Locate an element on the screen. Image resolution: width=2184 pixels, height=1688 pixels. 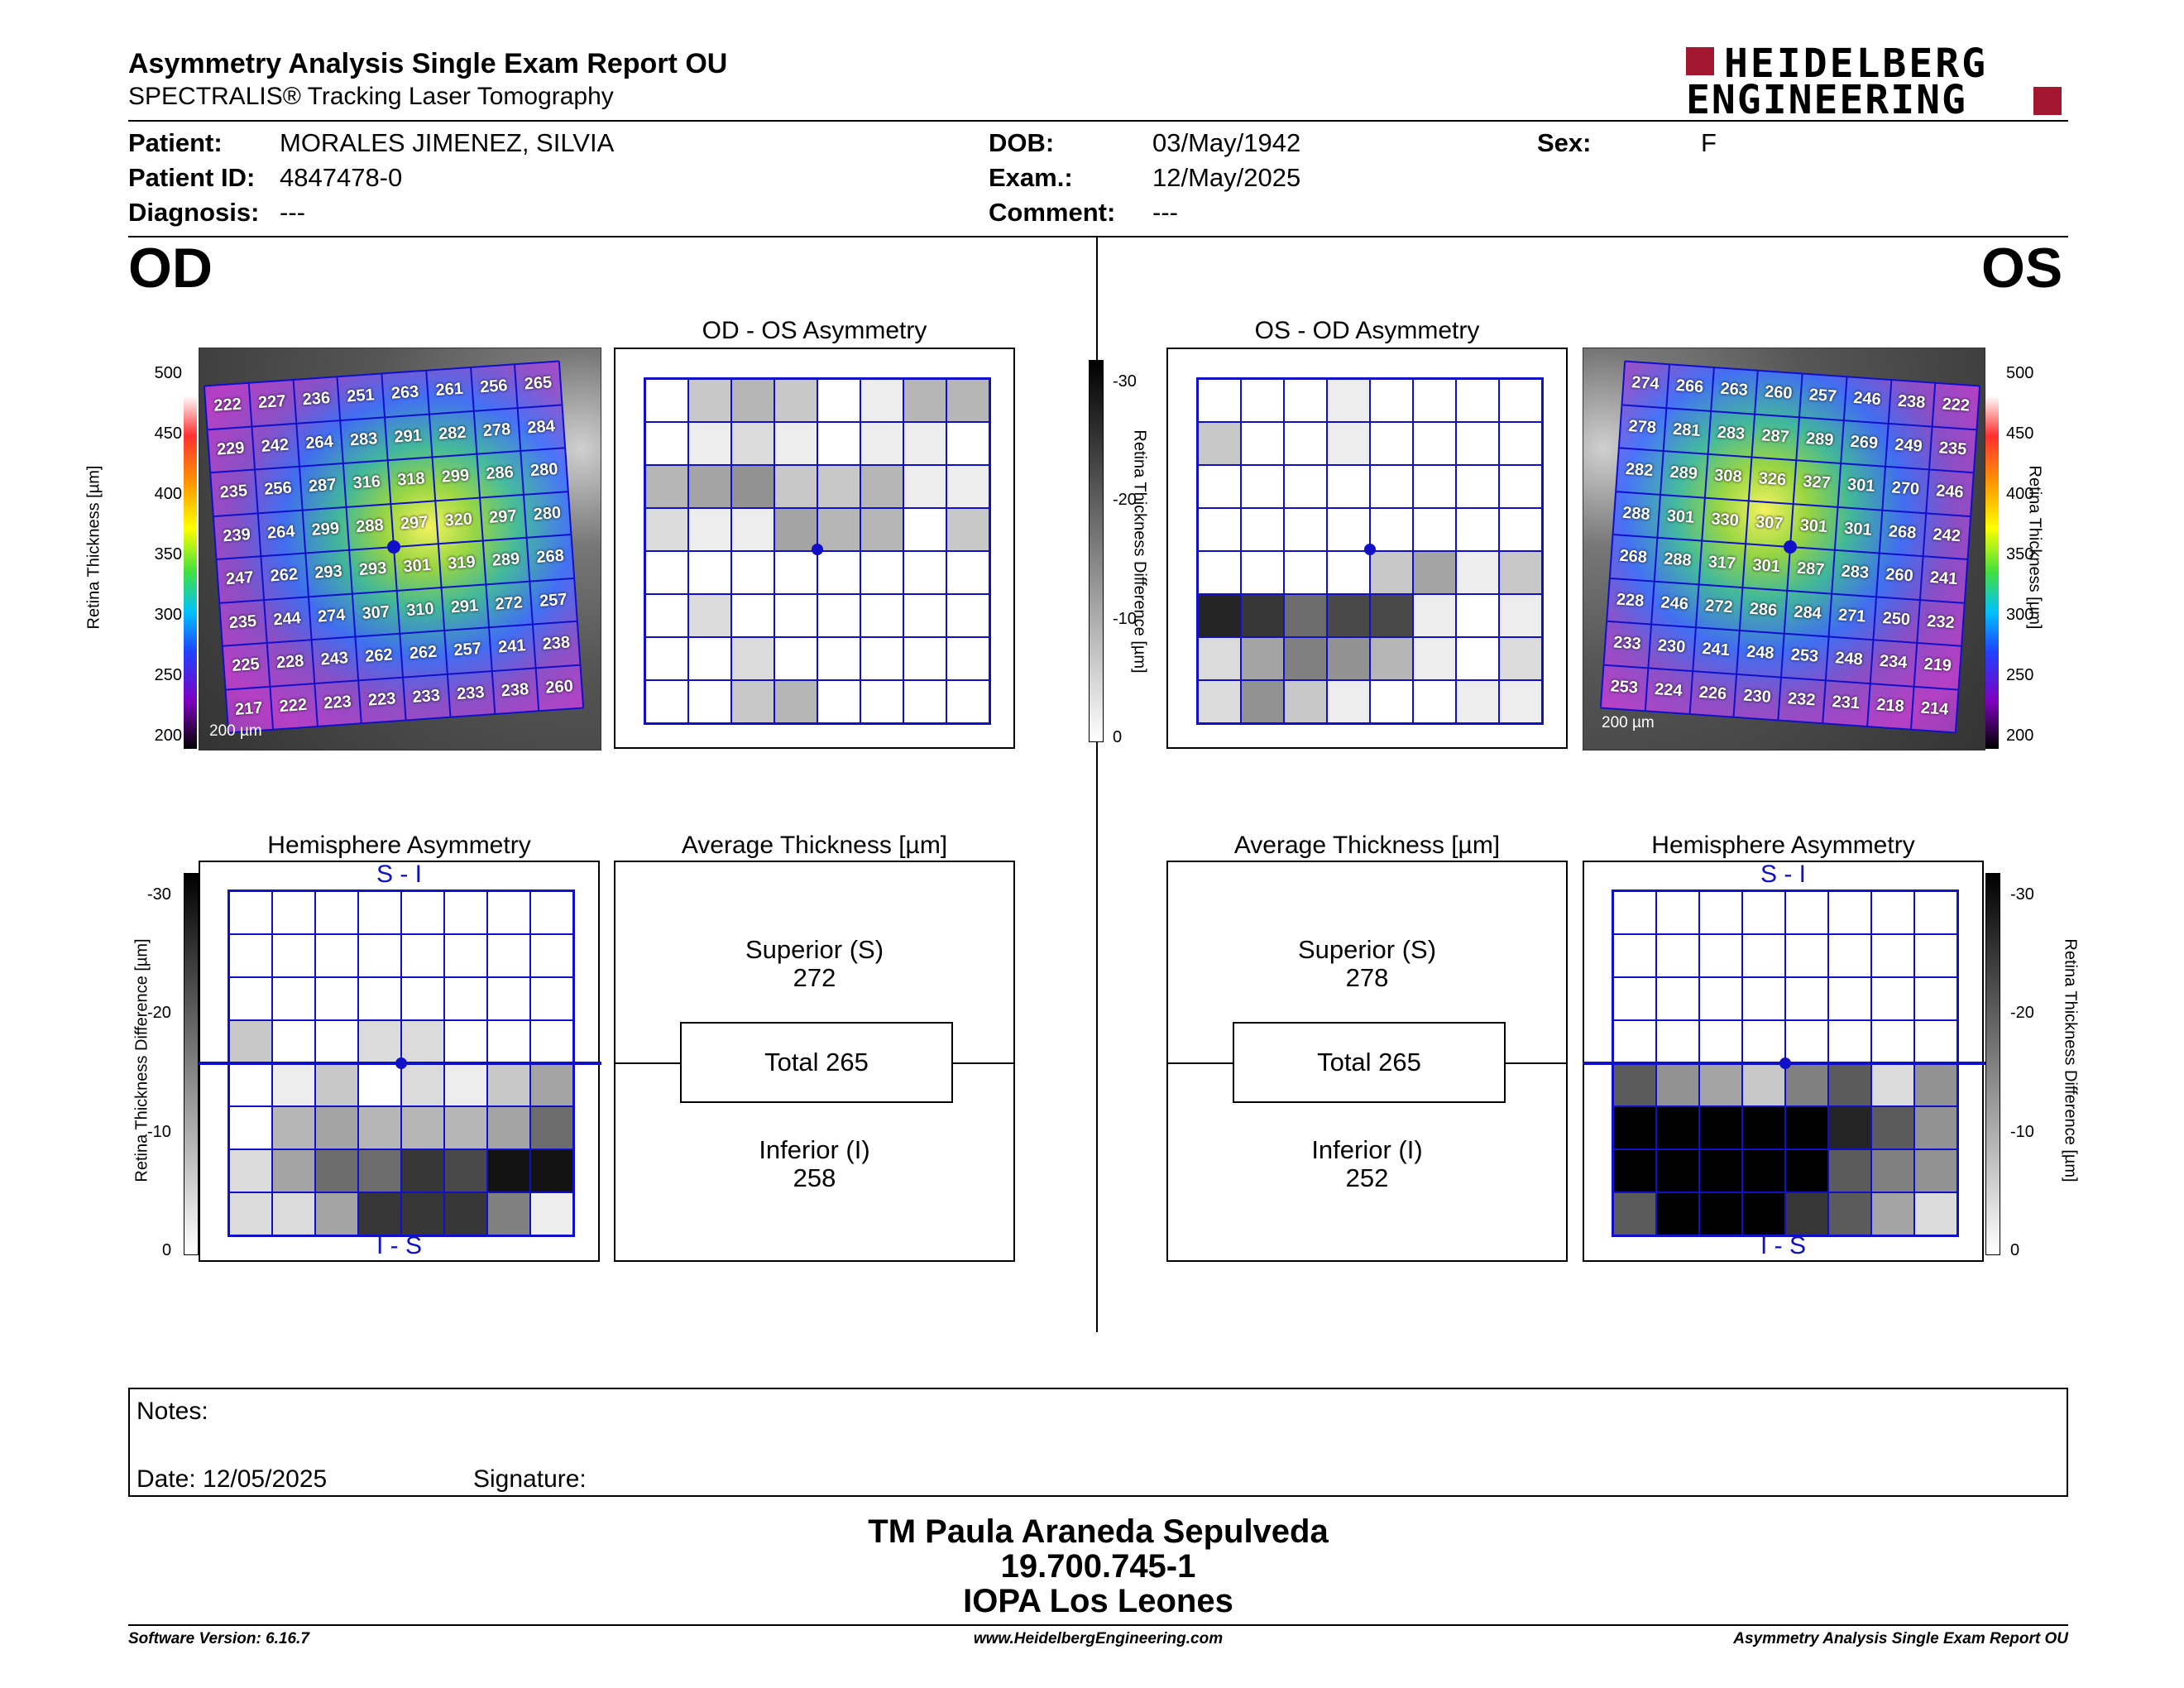
software-version: Software Version: 6.16.7 is located at coordinates (218, 1638).